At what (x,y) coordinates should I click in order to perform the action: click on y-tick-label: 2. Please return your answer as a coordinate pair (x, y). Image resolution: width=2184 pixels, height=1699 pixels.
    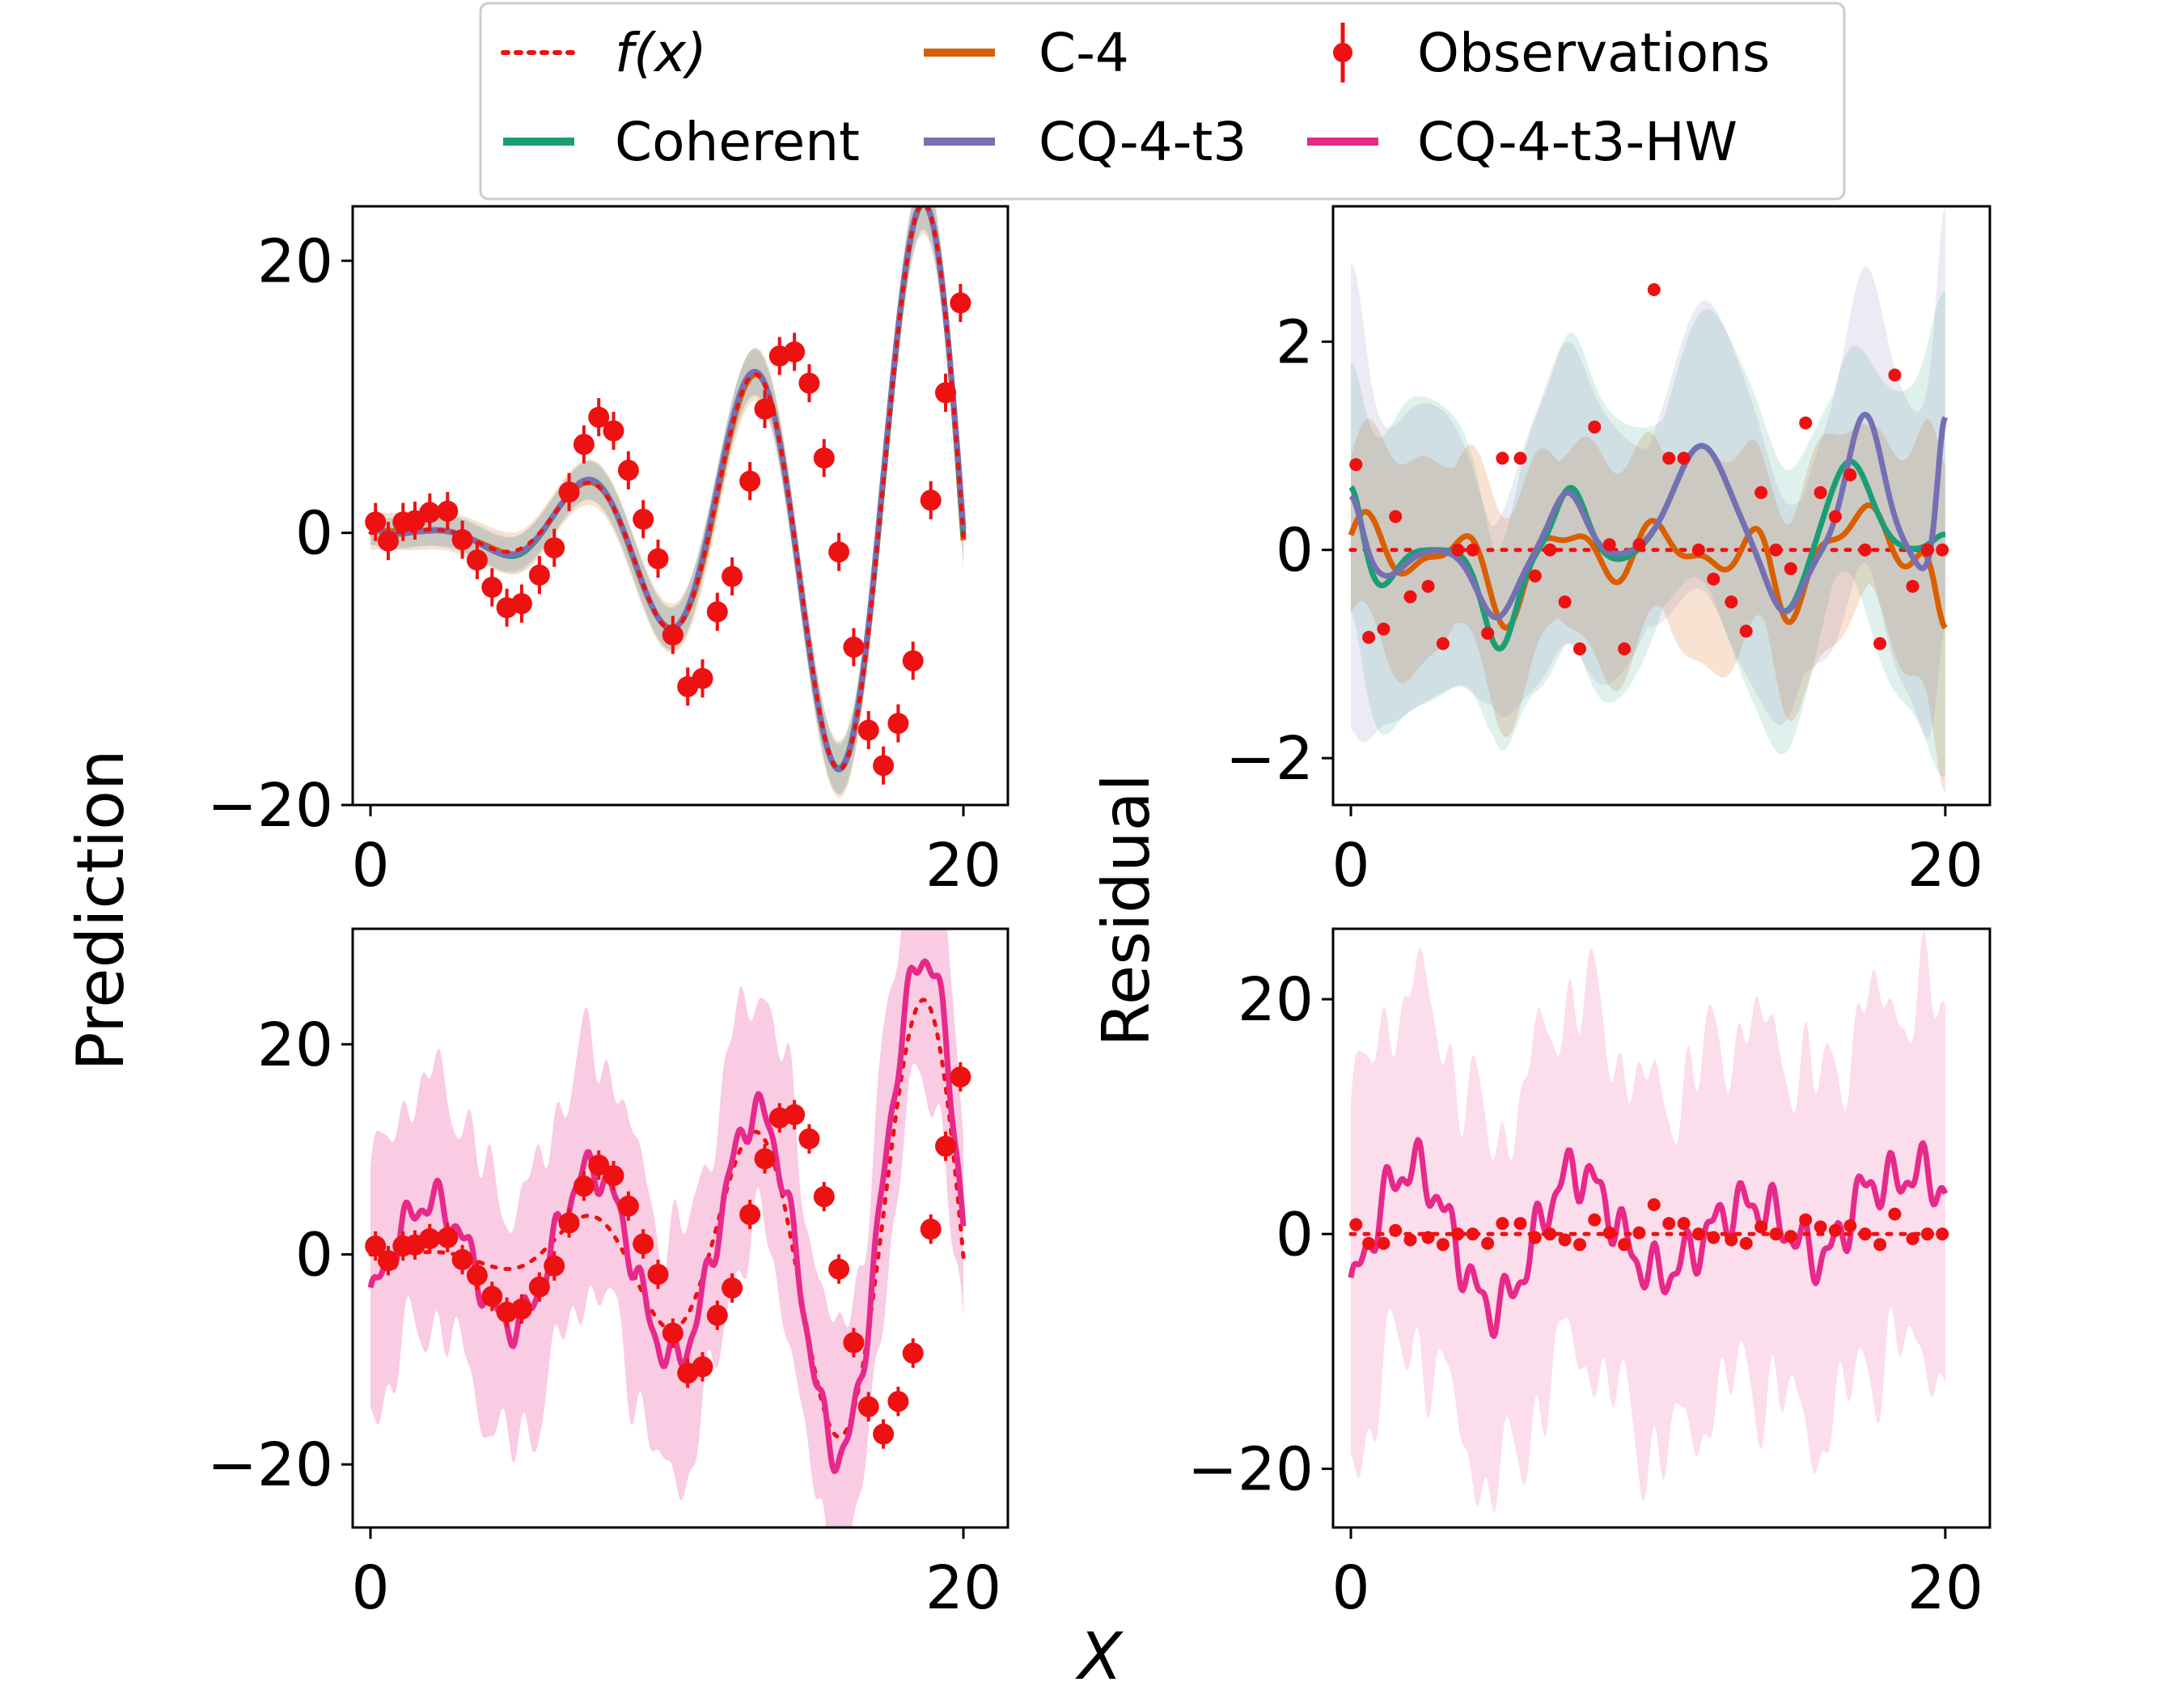
    Looking at the image, I should click on (1295, 342).